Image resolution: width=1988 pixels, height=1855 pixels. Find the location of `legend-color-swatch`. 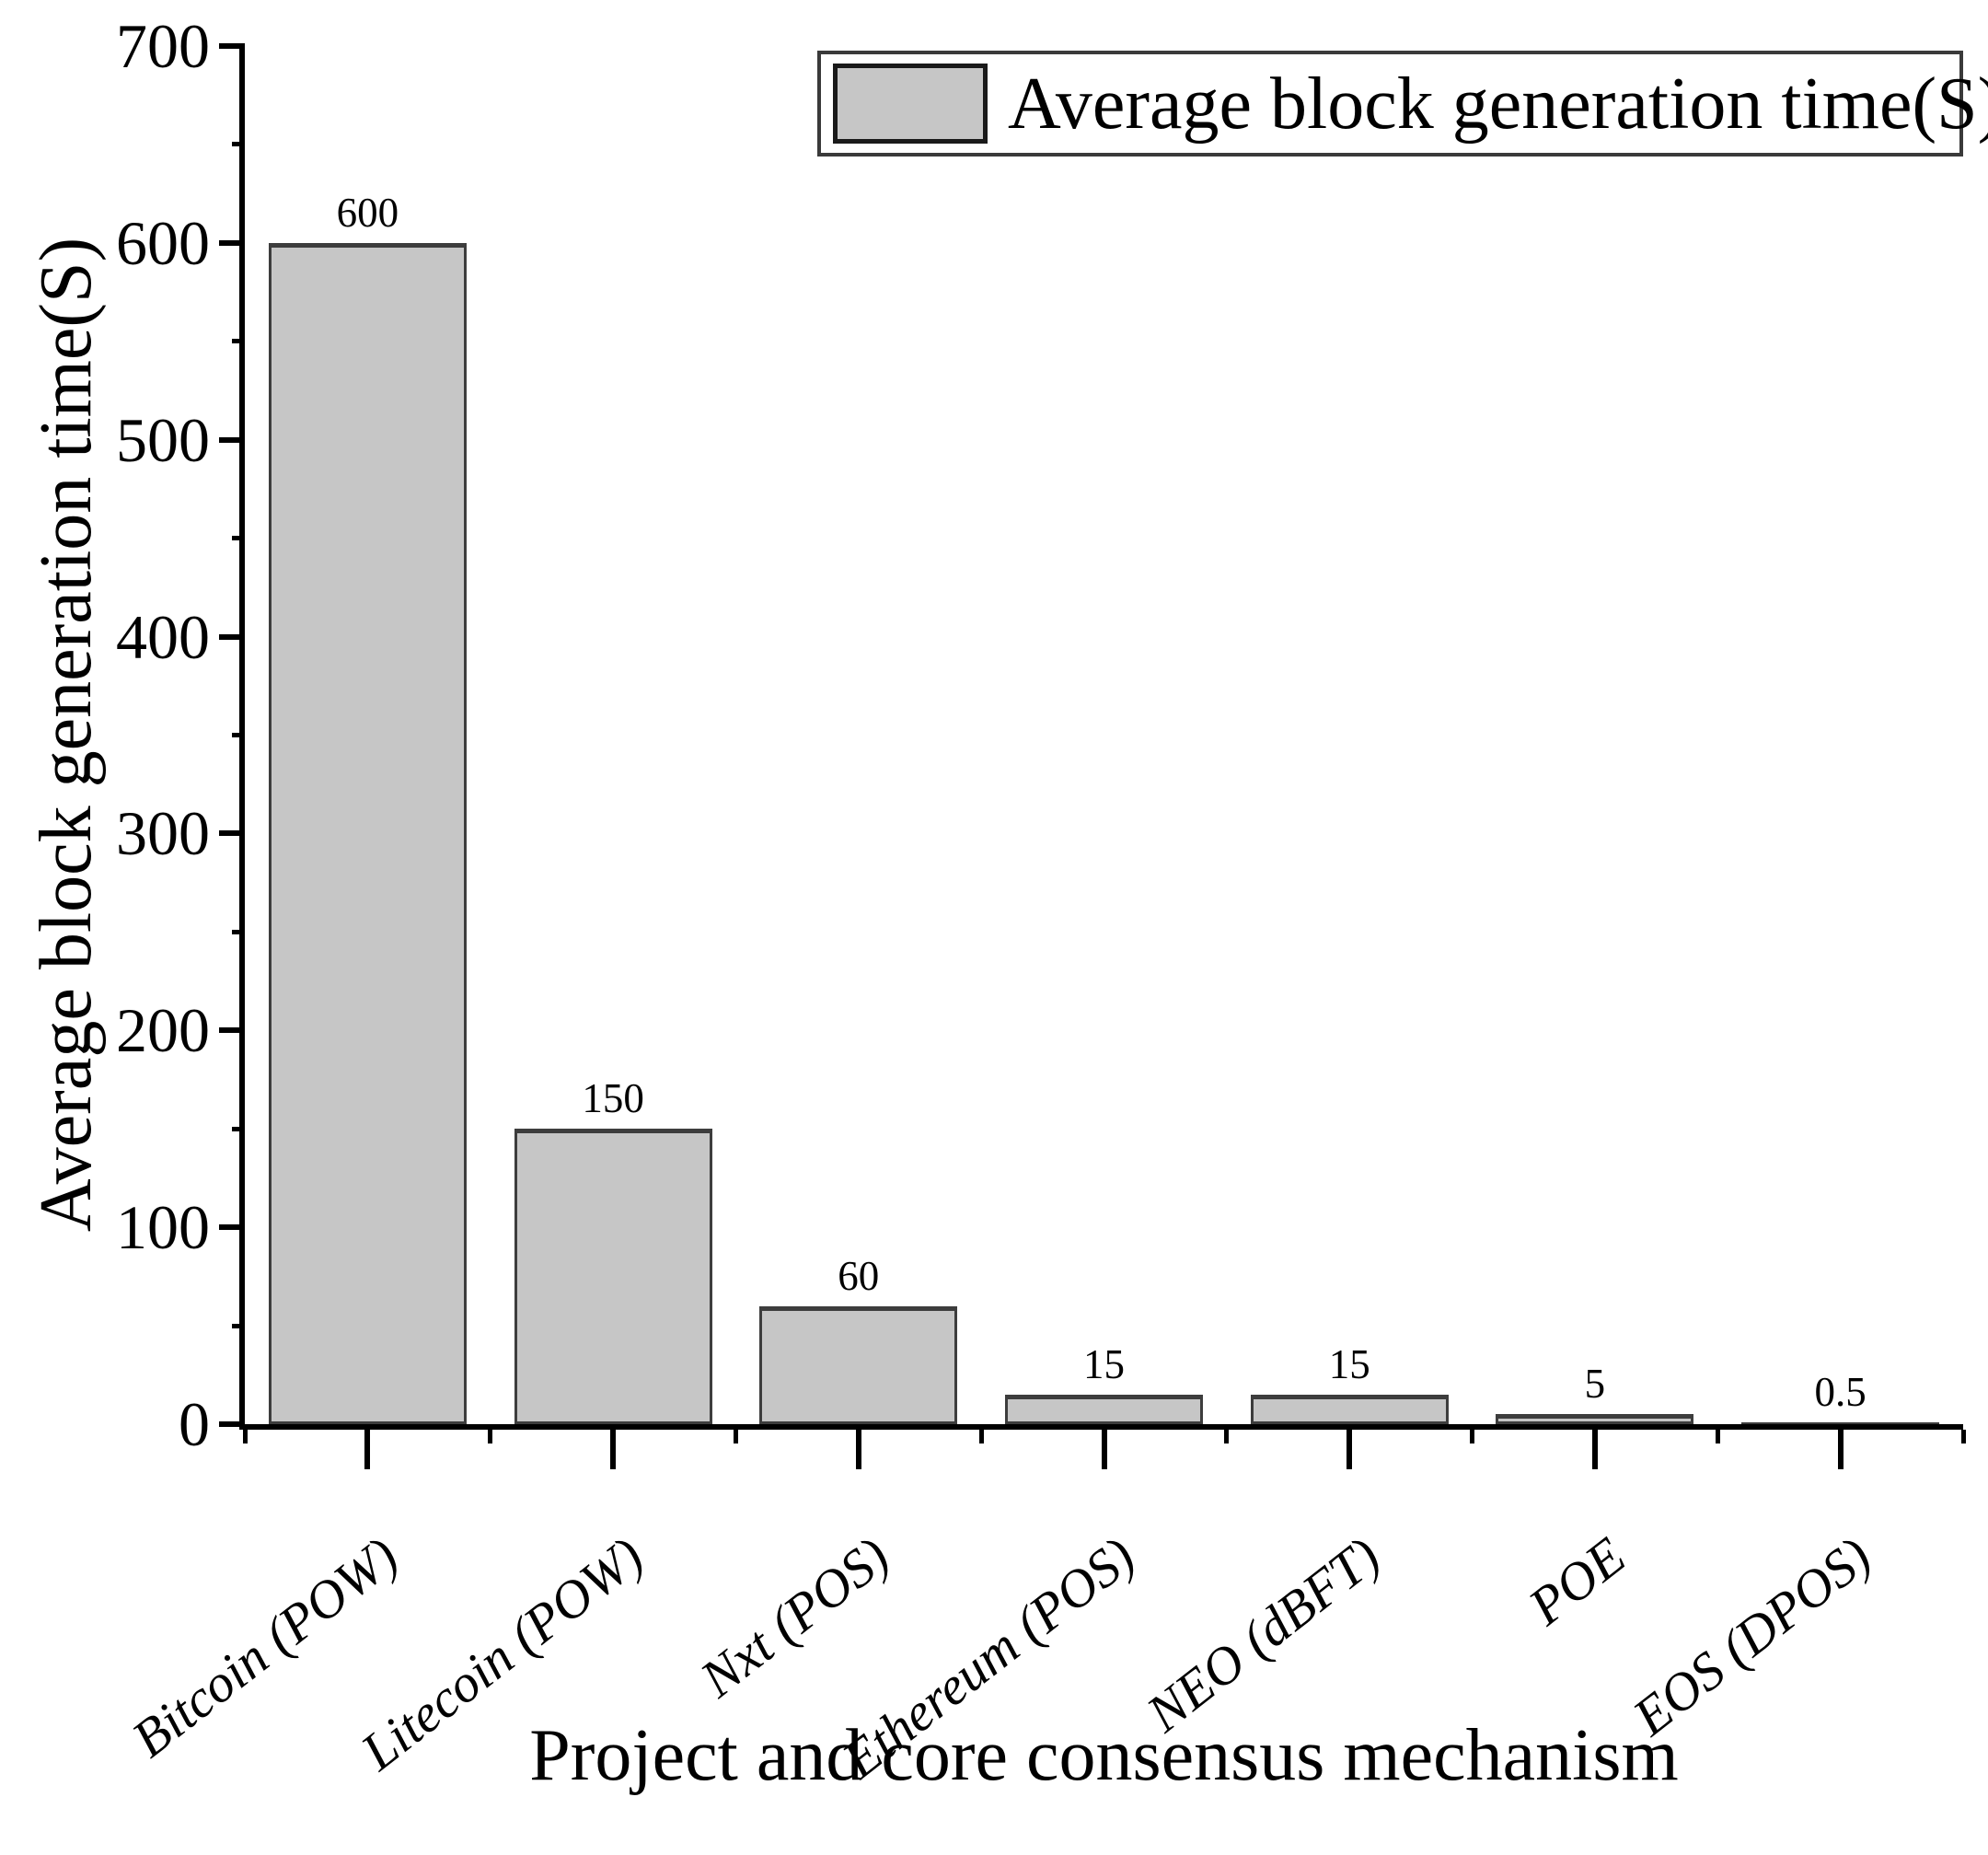

legend-color-swatch is located at coordinates (911, 104).